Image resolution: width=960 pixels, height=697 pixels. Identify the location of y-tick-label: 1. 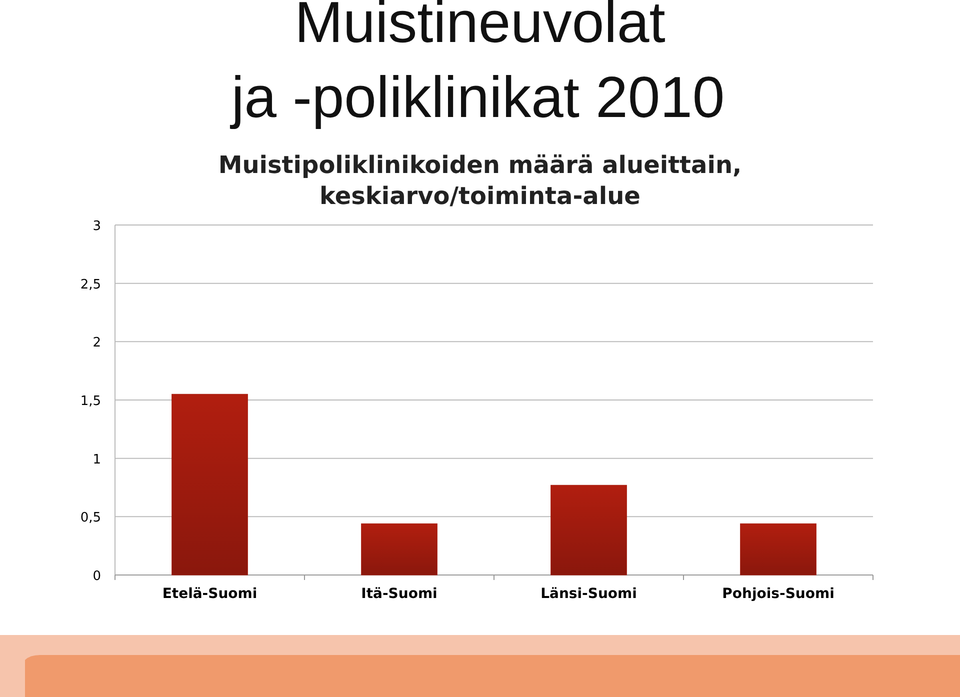
(96, 460).